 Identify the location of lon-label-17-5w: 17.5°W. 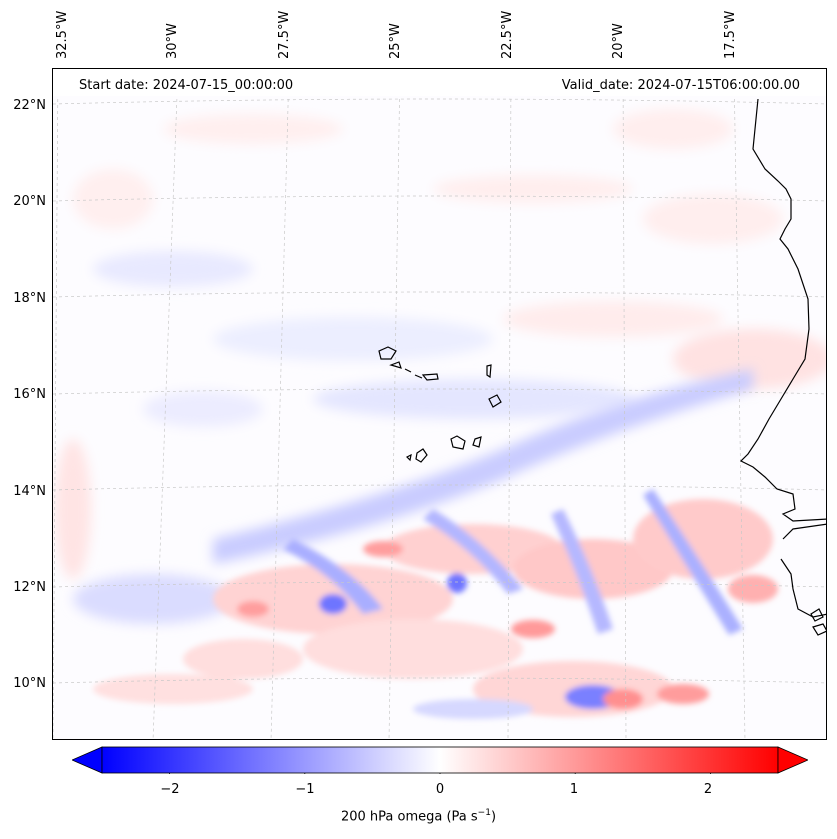
(730, 34).